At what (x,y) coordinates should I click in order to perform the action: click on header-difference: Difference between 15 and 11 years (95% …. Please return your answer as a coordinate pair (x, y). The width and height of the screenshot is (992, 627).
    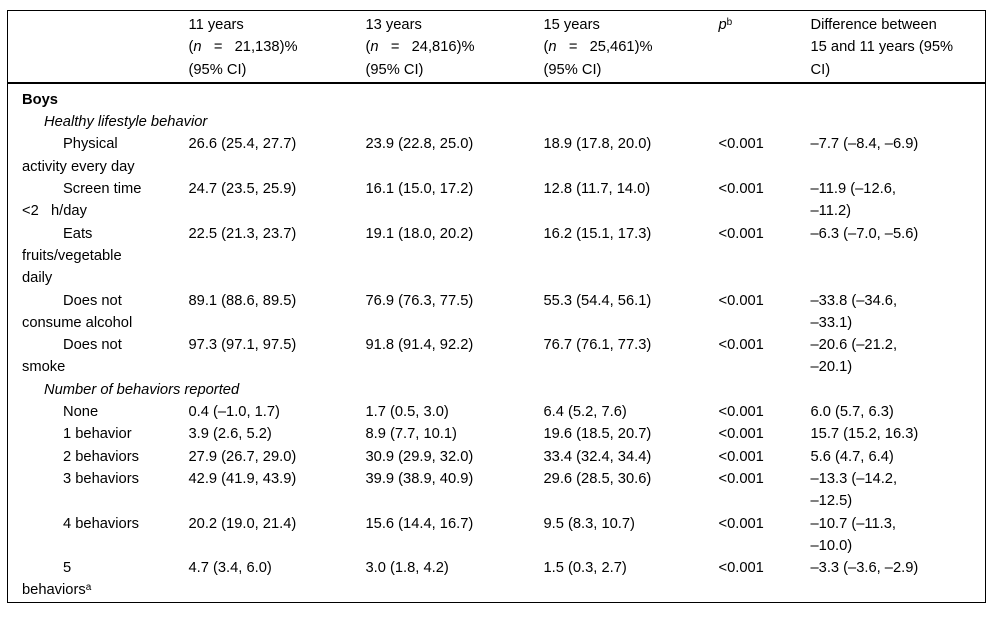
    Looking at the image, I should click on (898, 47).